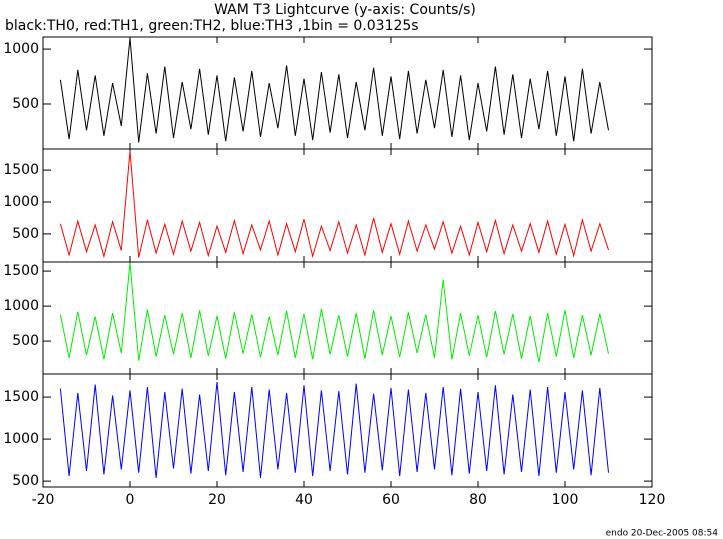 The width and height of the screenshot is (723, 539). Describe the element at coordinates (217, 500) in the screenshot. I see `x-tick-label: 20` at that location.